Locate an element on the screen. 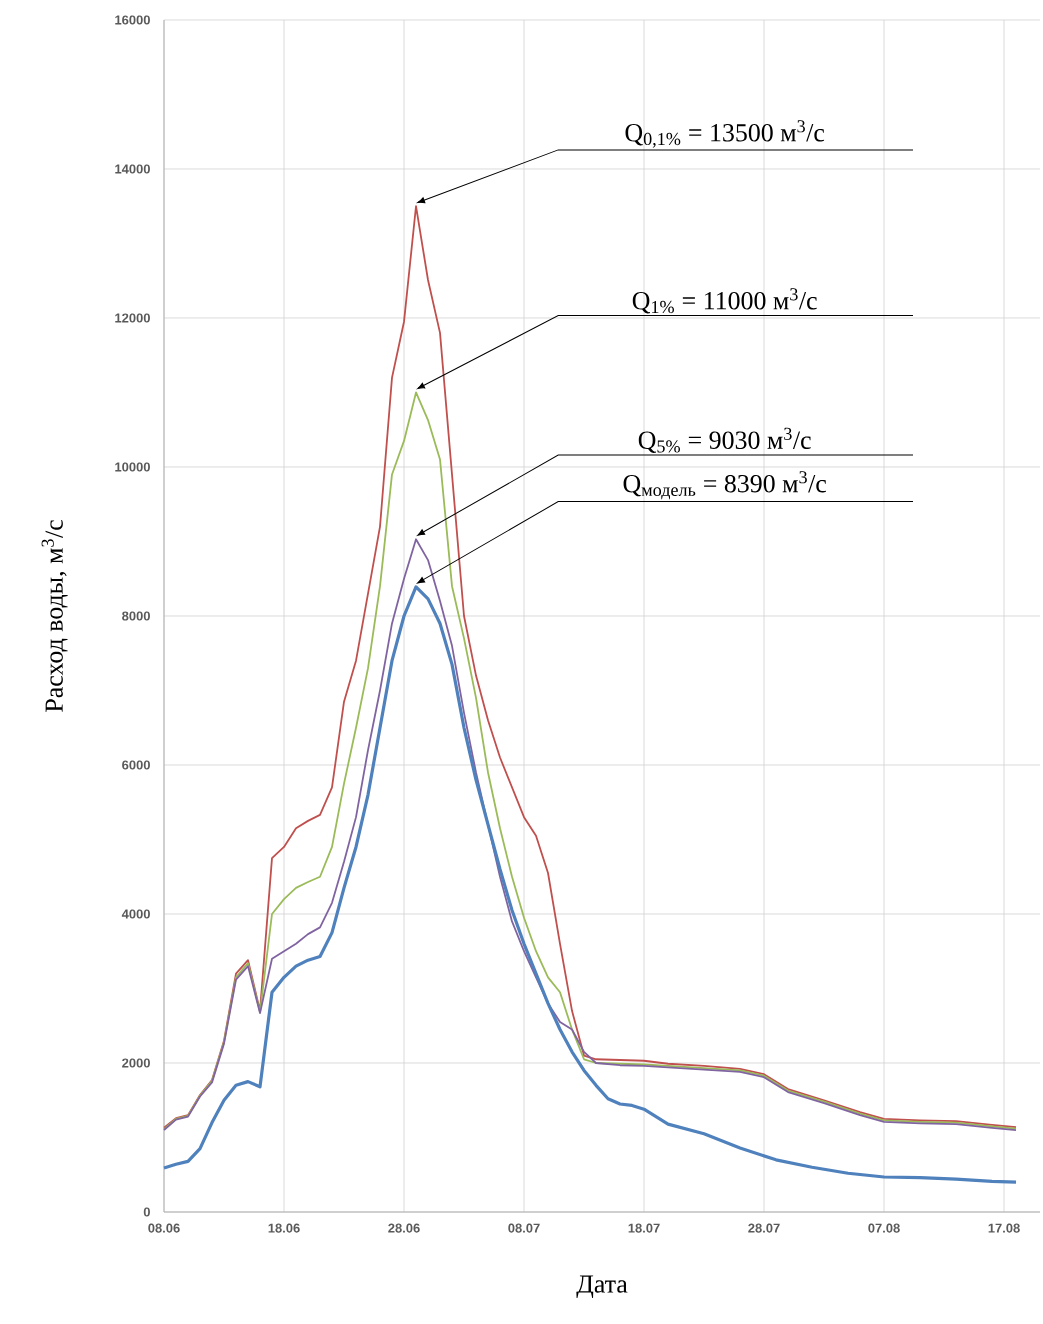  y-tick-label: 16000 is located at coordinates (132, 20).